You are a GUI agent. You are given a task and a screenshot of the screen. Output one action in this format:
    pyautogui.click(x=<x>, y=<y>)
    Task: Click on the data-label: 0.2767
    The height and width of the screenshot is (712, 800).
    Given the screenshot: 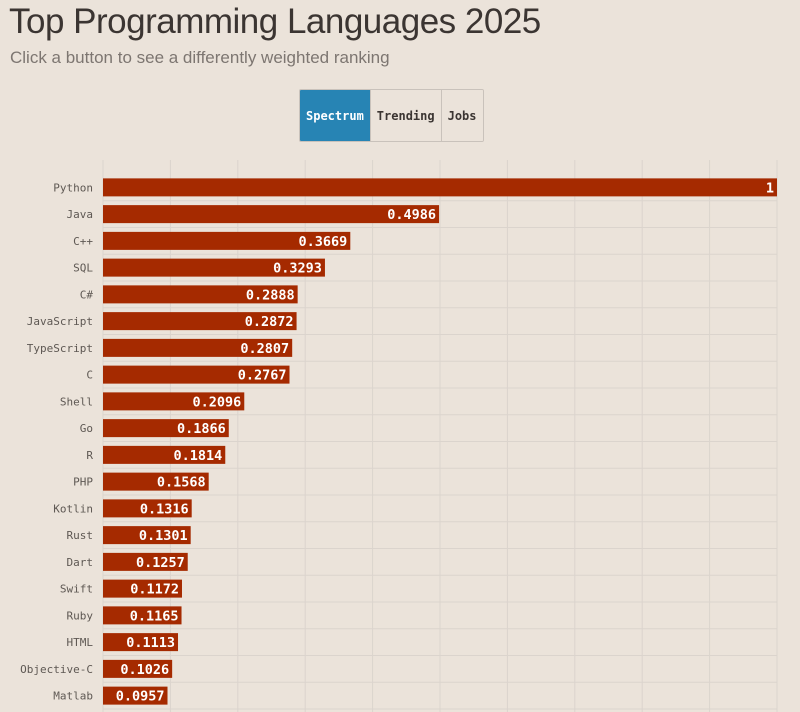 What is the action you would take?
    pyautogui.click(x=262, y=376)
    